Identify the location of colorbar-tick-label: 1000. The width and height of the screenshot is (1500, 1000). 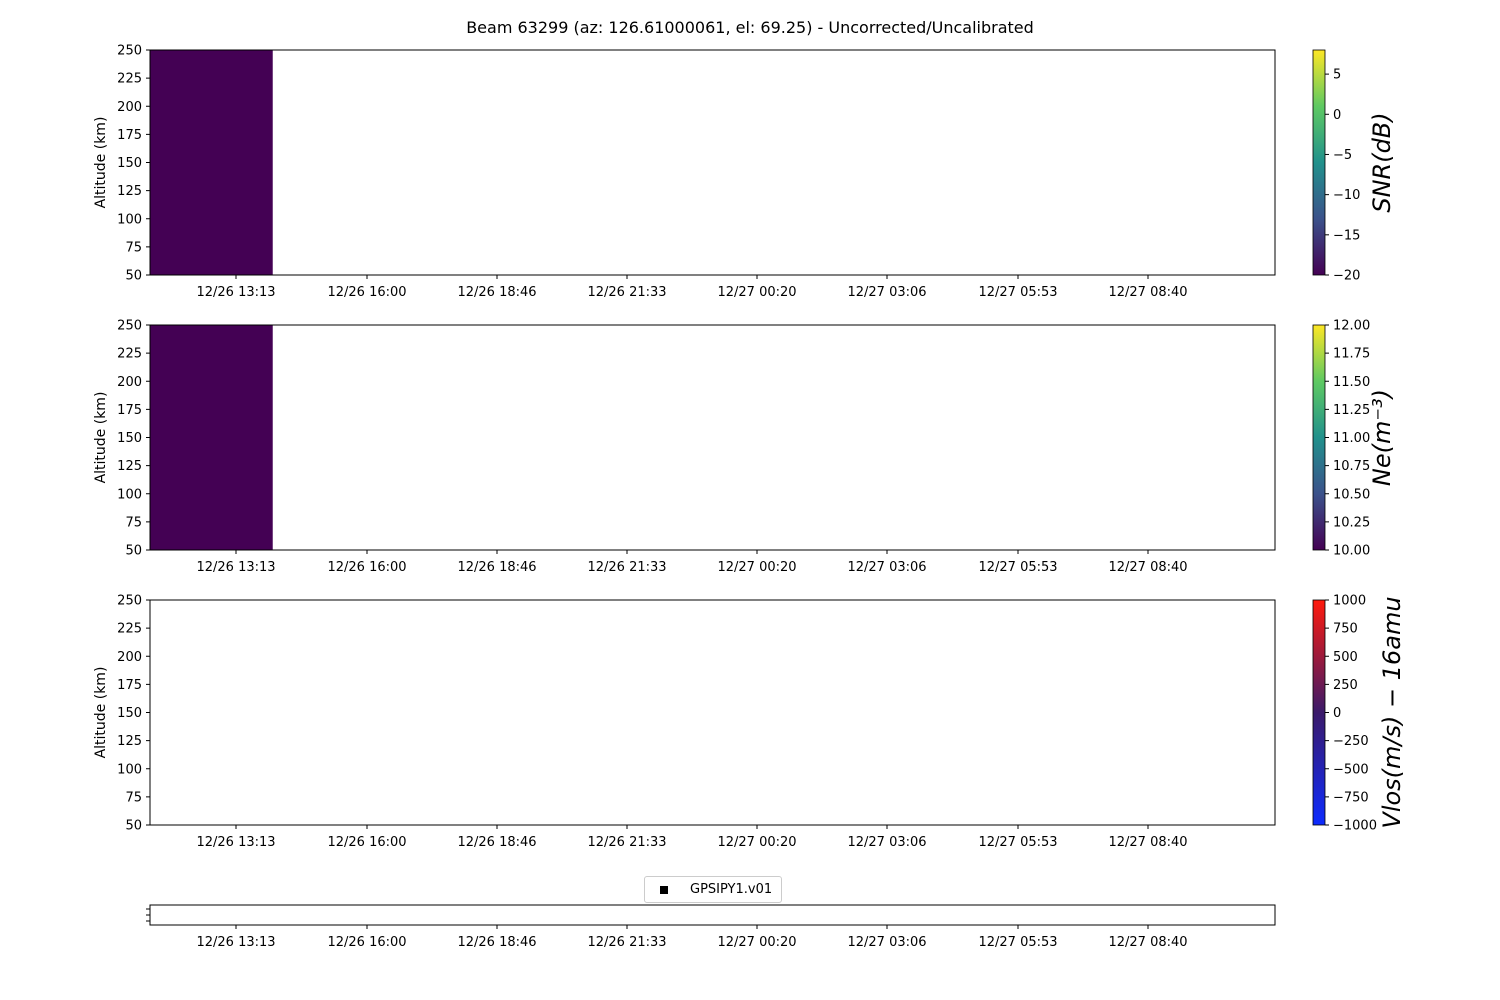
(1349, 601).